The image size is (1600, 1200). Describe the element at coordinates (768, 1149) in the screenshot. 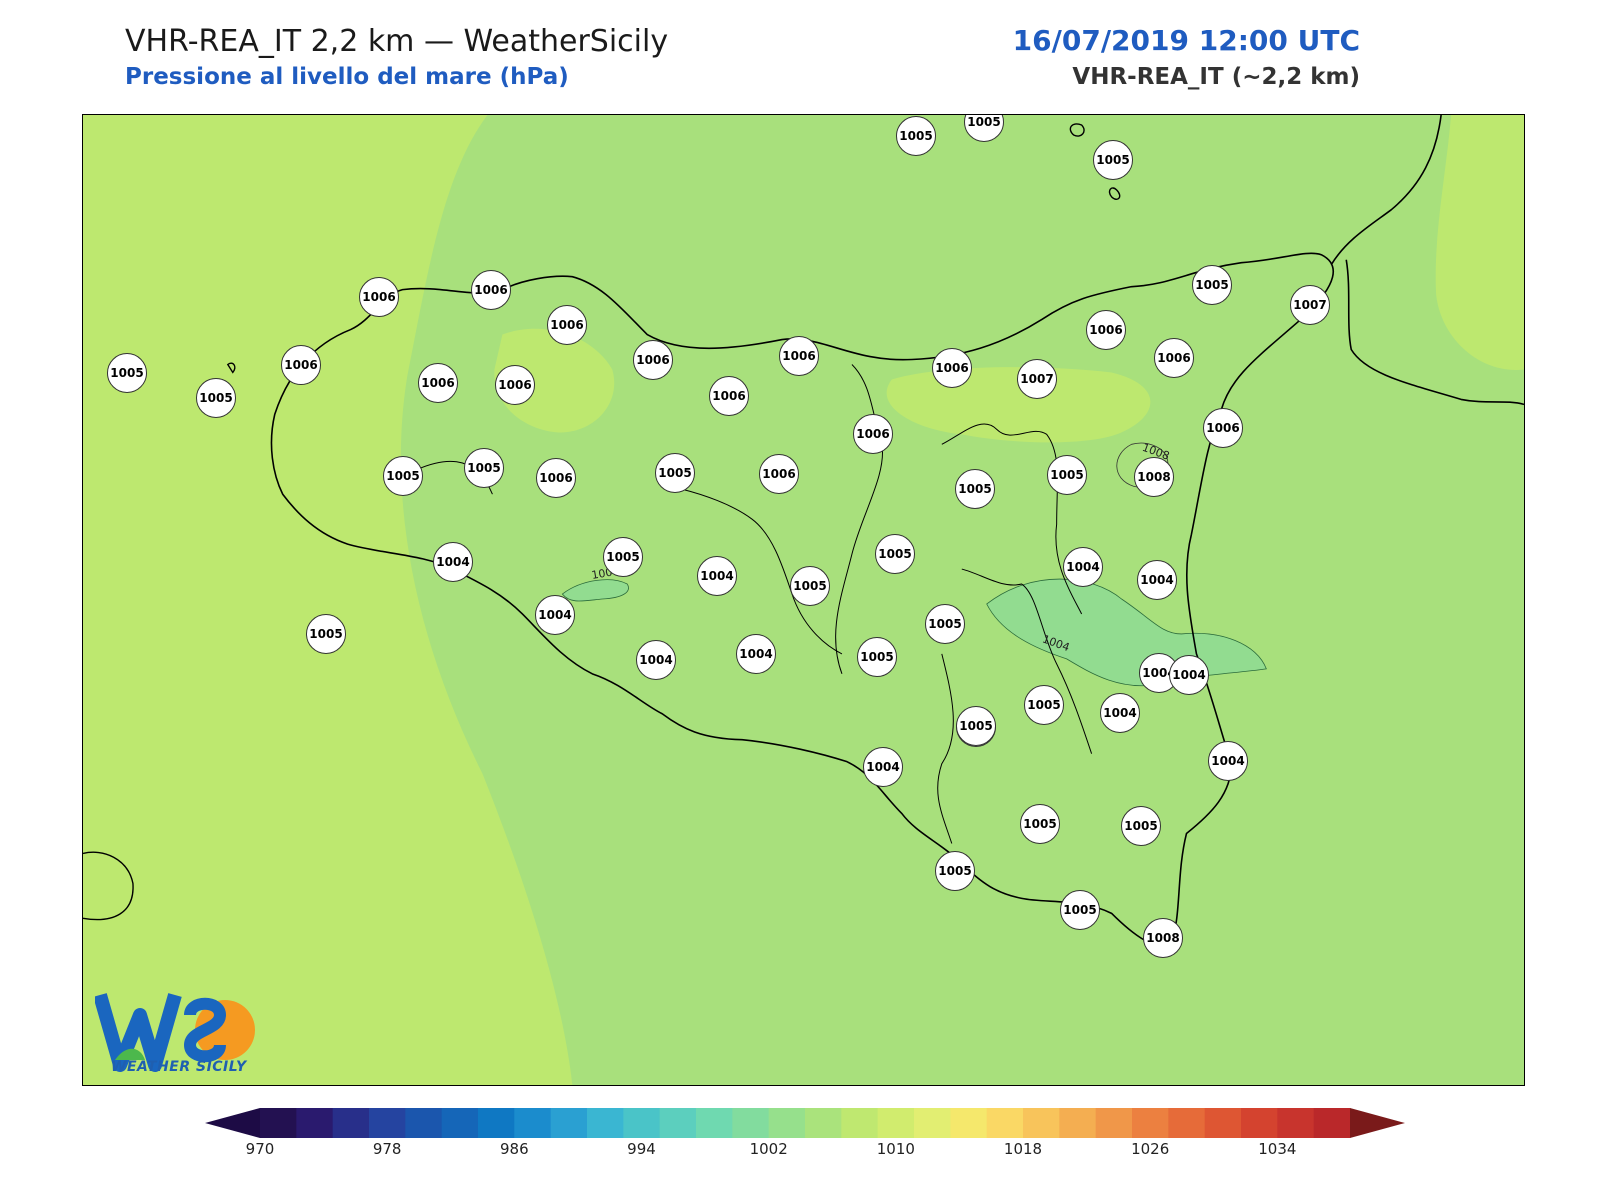

I see `colorbar-tick-label: 1002` at that location.